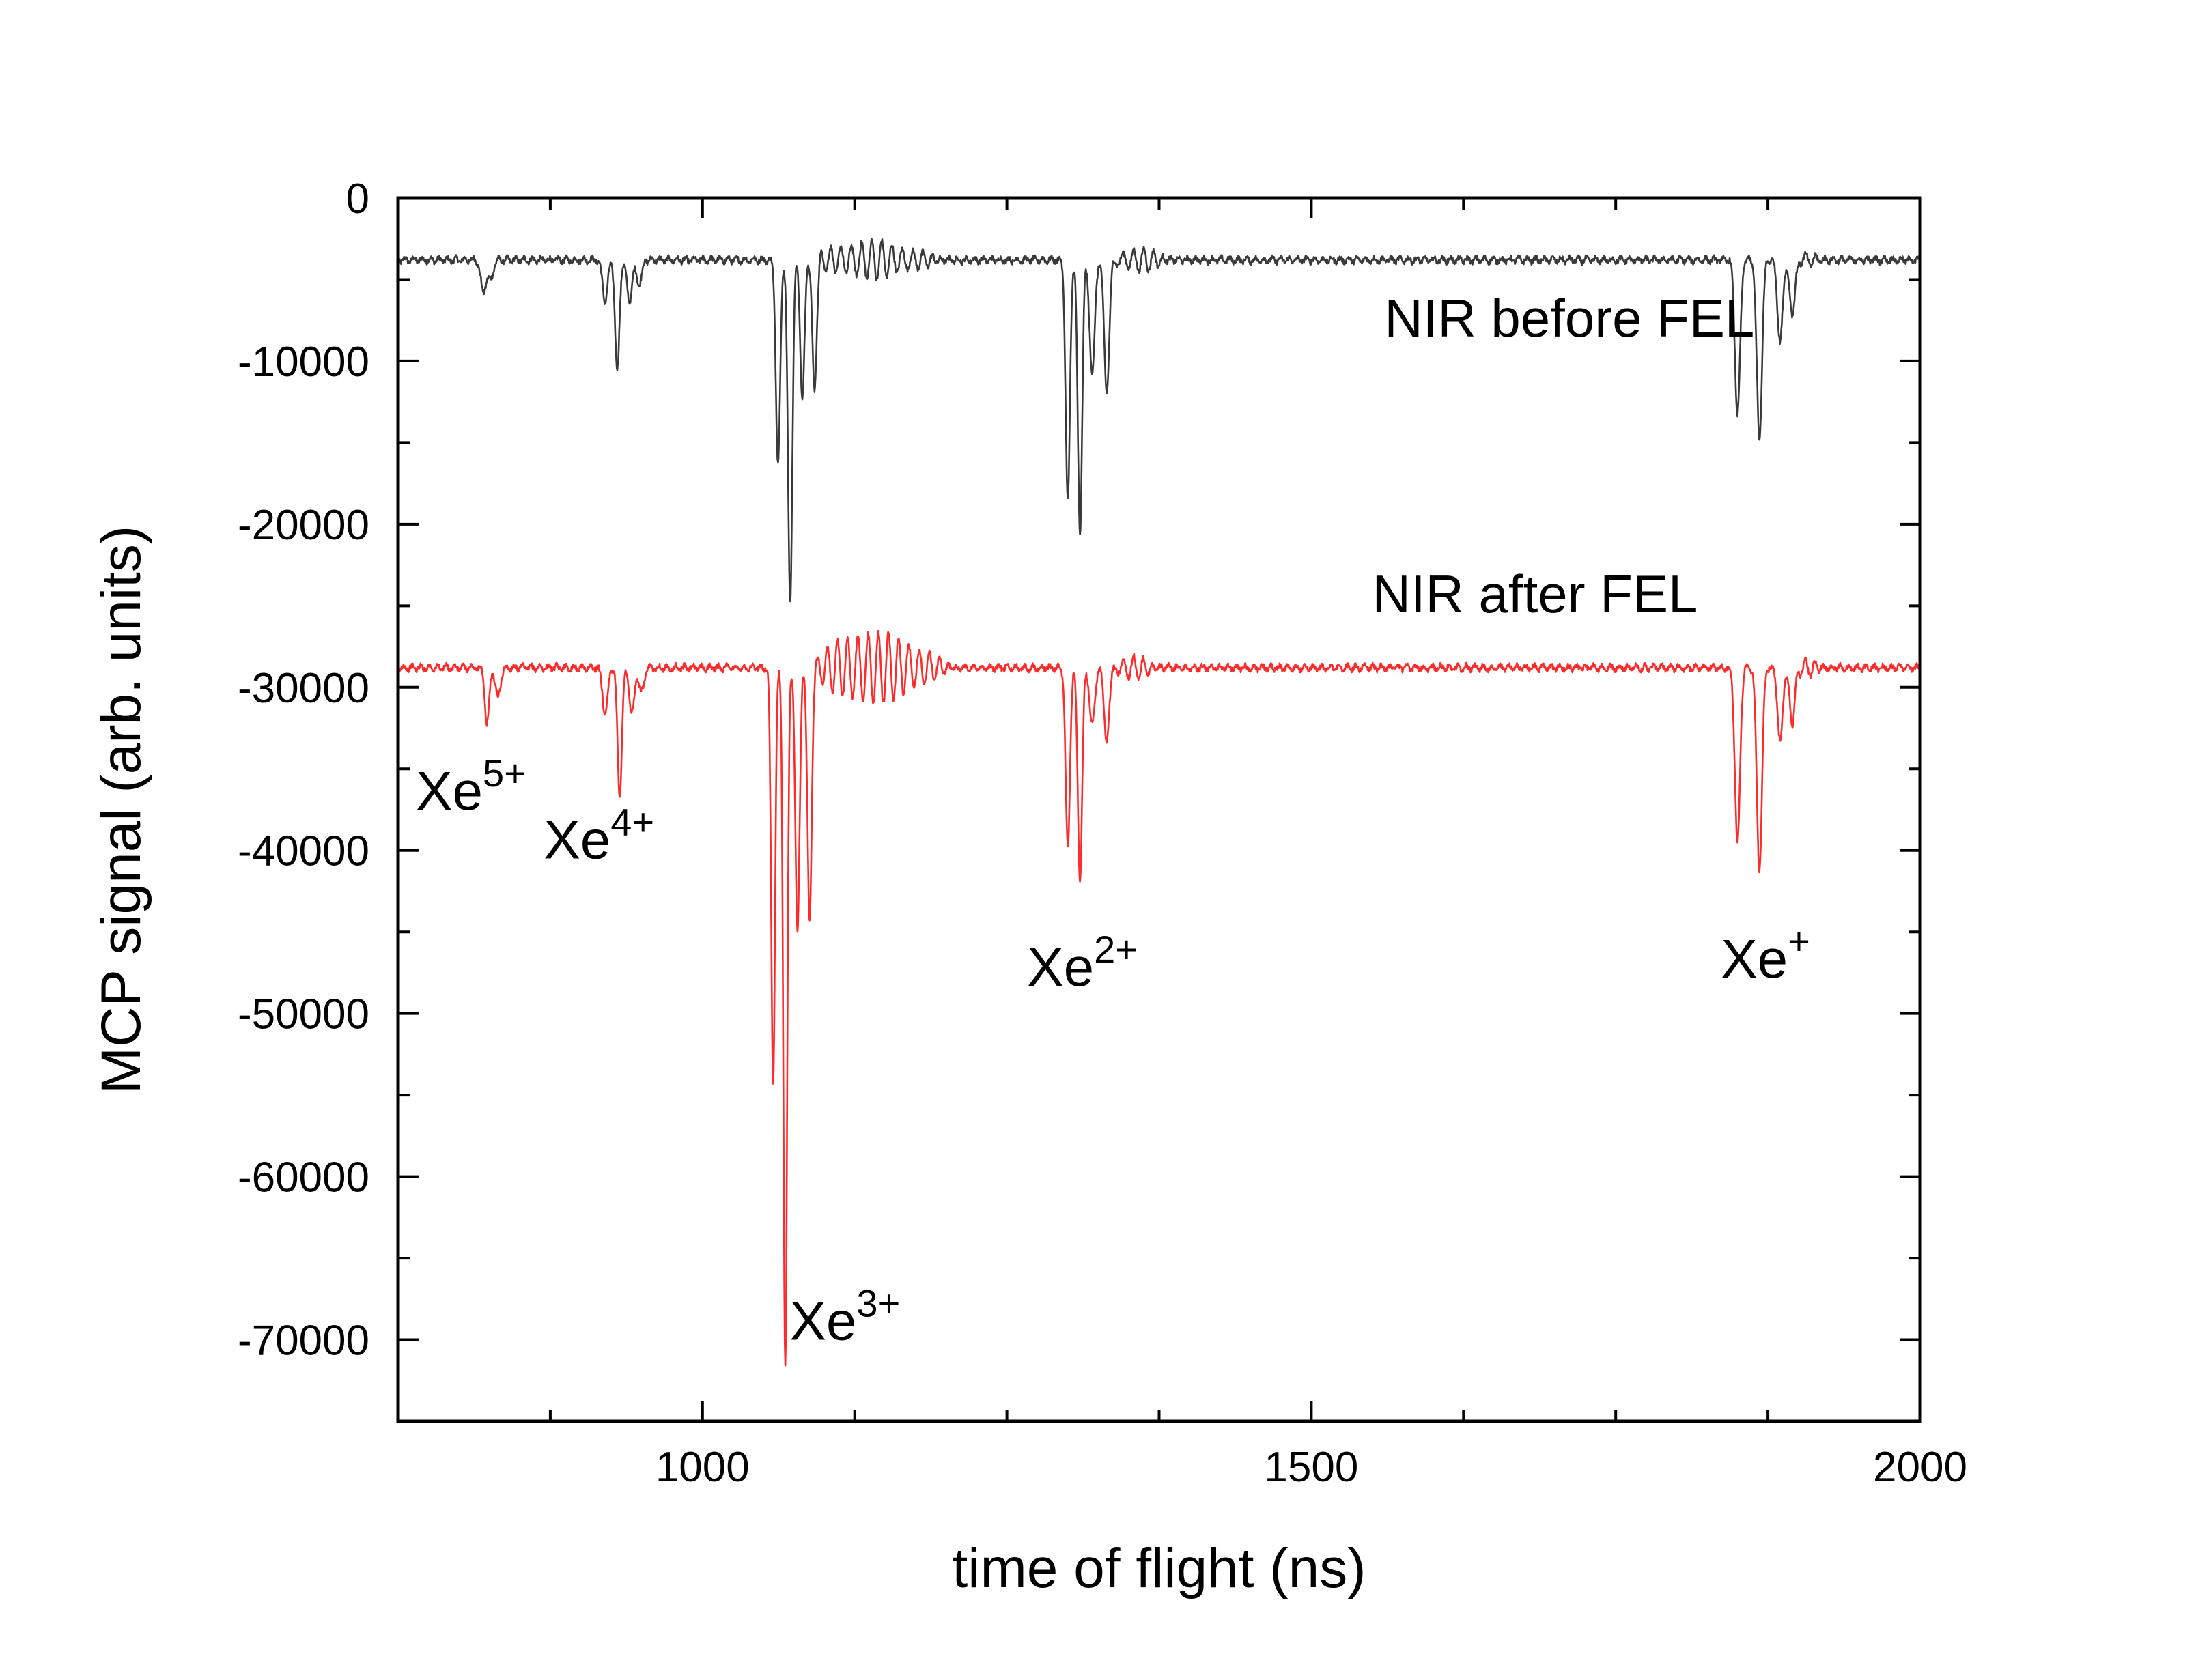 This screenshot has height=1680, width=2196. I want to click on ion-label-charge: 3+, so click(878, 1303).